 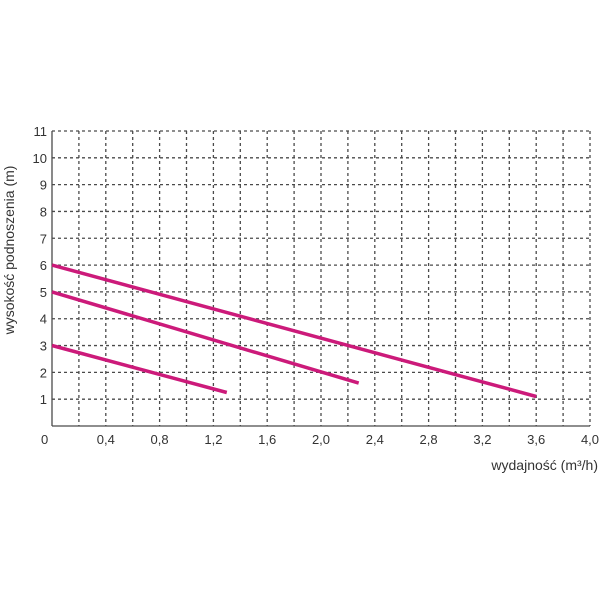 I want to click on y-tick-label: 8, so click(x=43, y=211).